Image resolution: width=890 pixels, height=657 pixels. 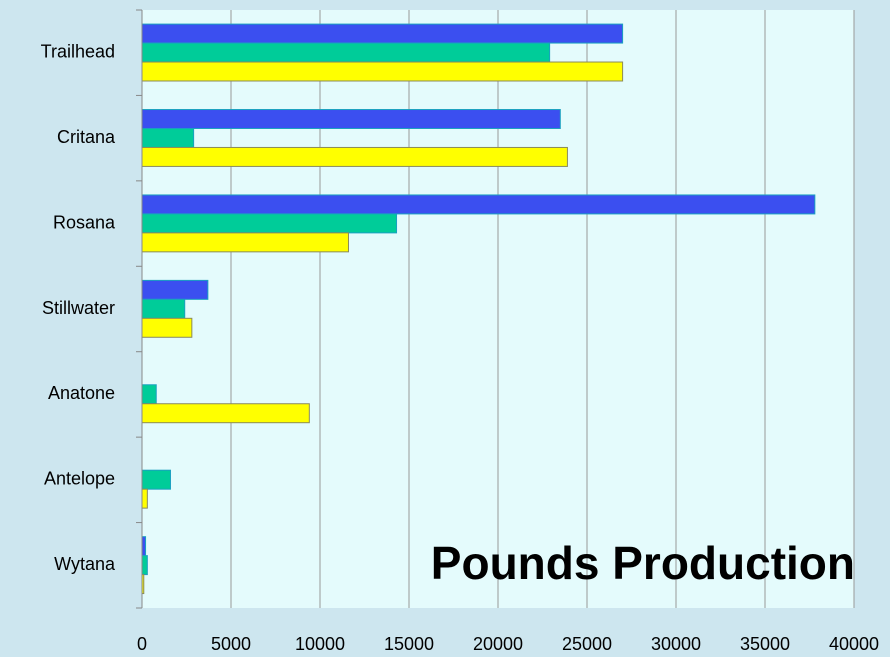 I want to click on chart-title: Pounds Production, so click(x=643, y=563).